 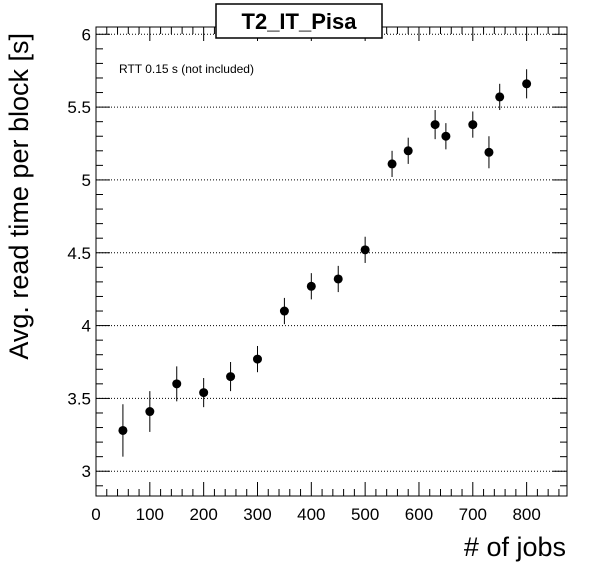 What do you see at coordinates (257, 514) in the screenshot?
I see `x-tick-label-3: 300` at bounding box center [257, 514].